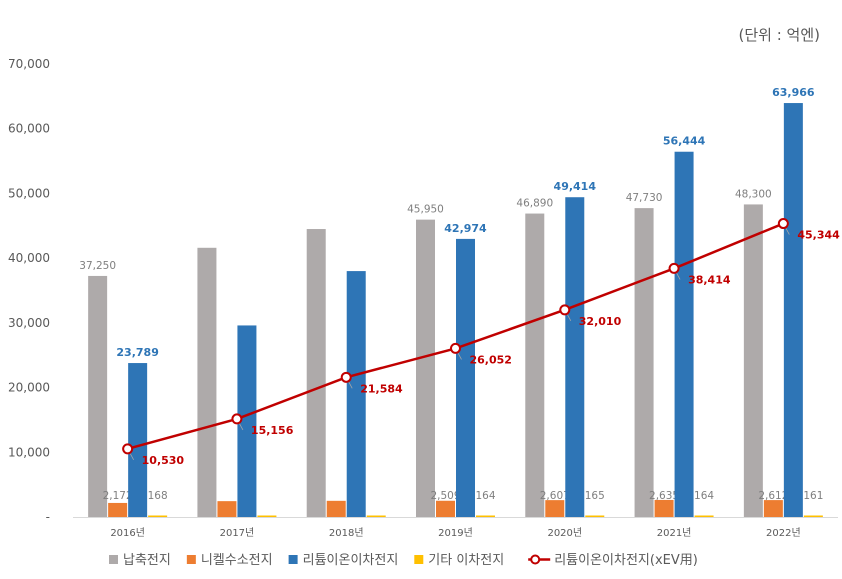  I want to click on bar-리튬이온이차전지-4, so click(575, 357).